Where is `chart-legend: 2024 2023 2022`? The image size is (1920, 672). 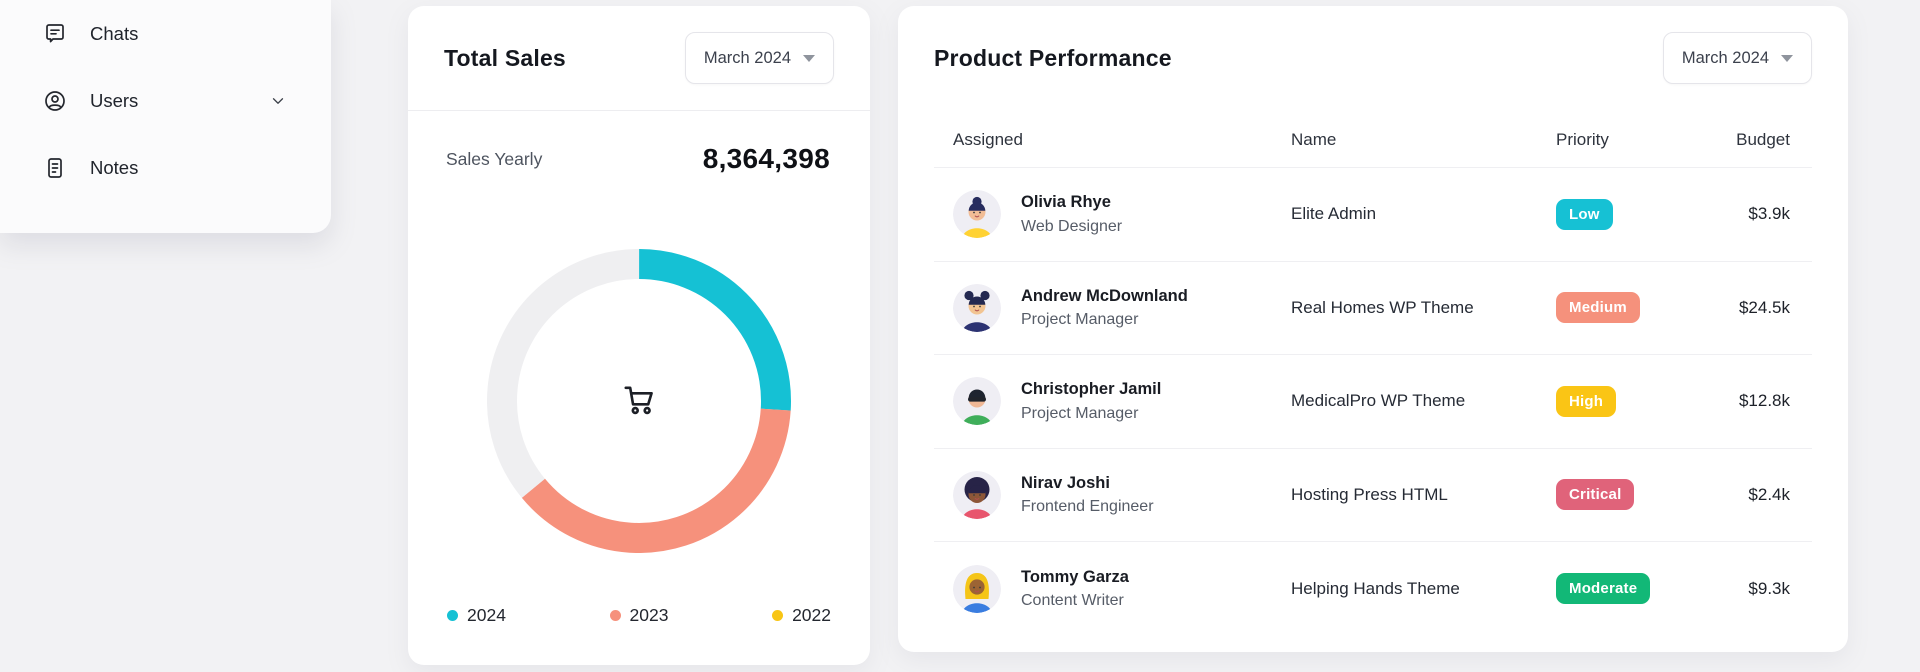
chart-legend: 2024 2023 2022 is located at coordinates (639, 615).